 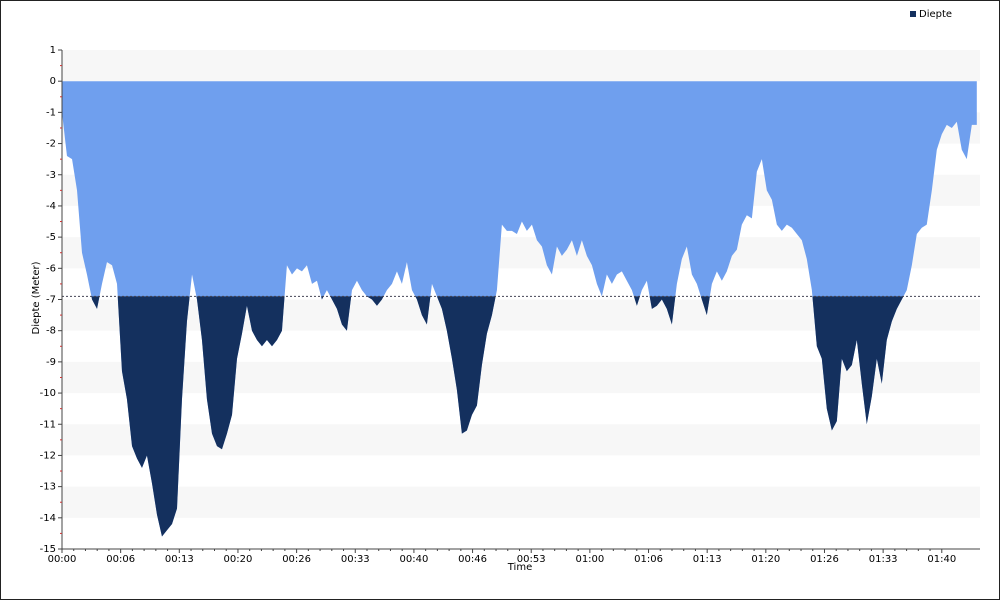 What do you see at coordinates (51, 300) in the screenshot?
I see `y-tick-label: -7` at bounding box center [51, 300].